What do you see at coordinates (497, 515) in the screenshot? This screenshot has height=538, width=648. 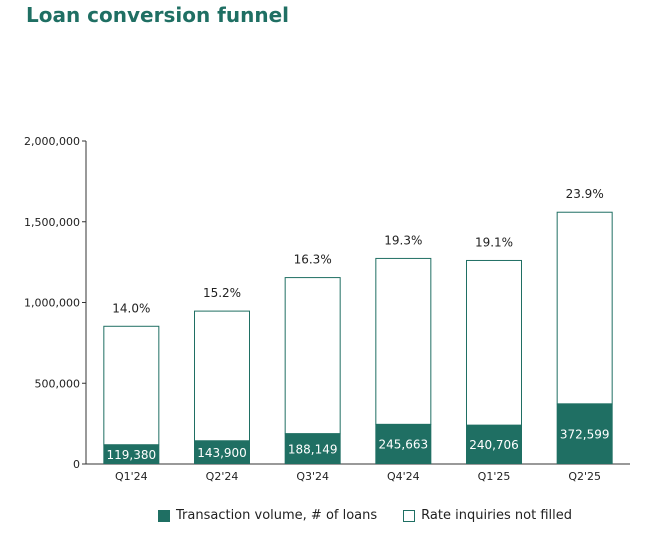 I see `legend-label-rate-inquiries: Rate inquiries not filled` at bounding box center [497, 515].